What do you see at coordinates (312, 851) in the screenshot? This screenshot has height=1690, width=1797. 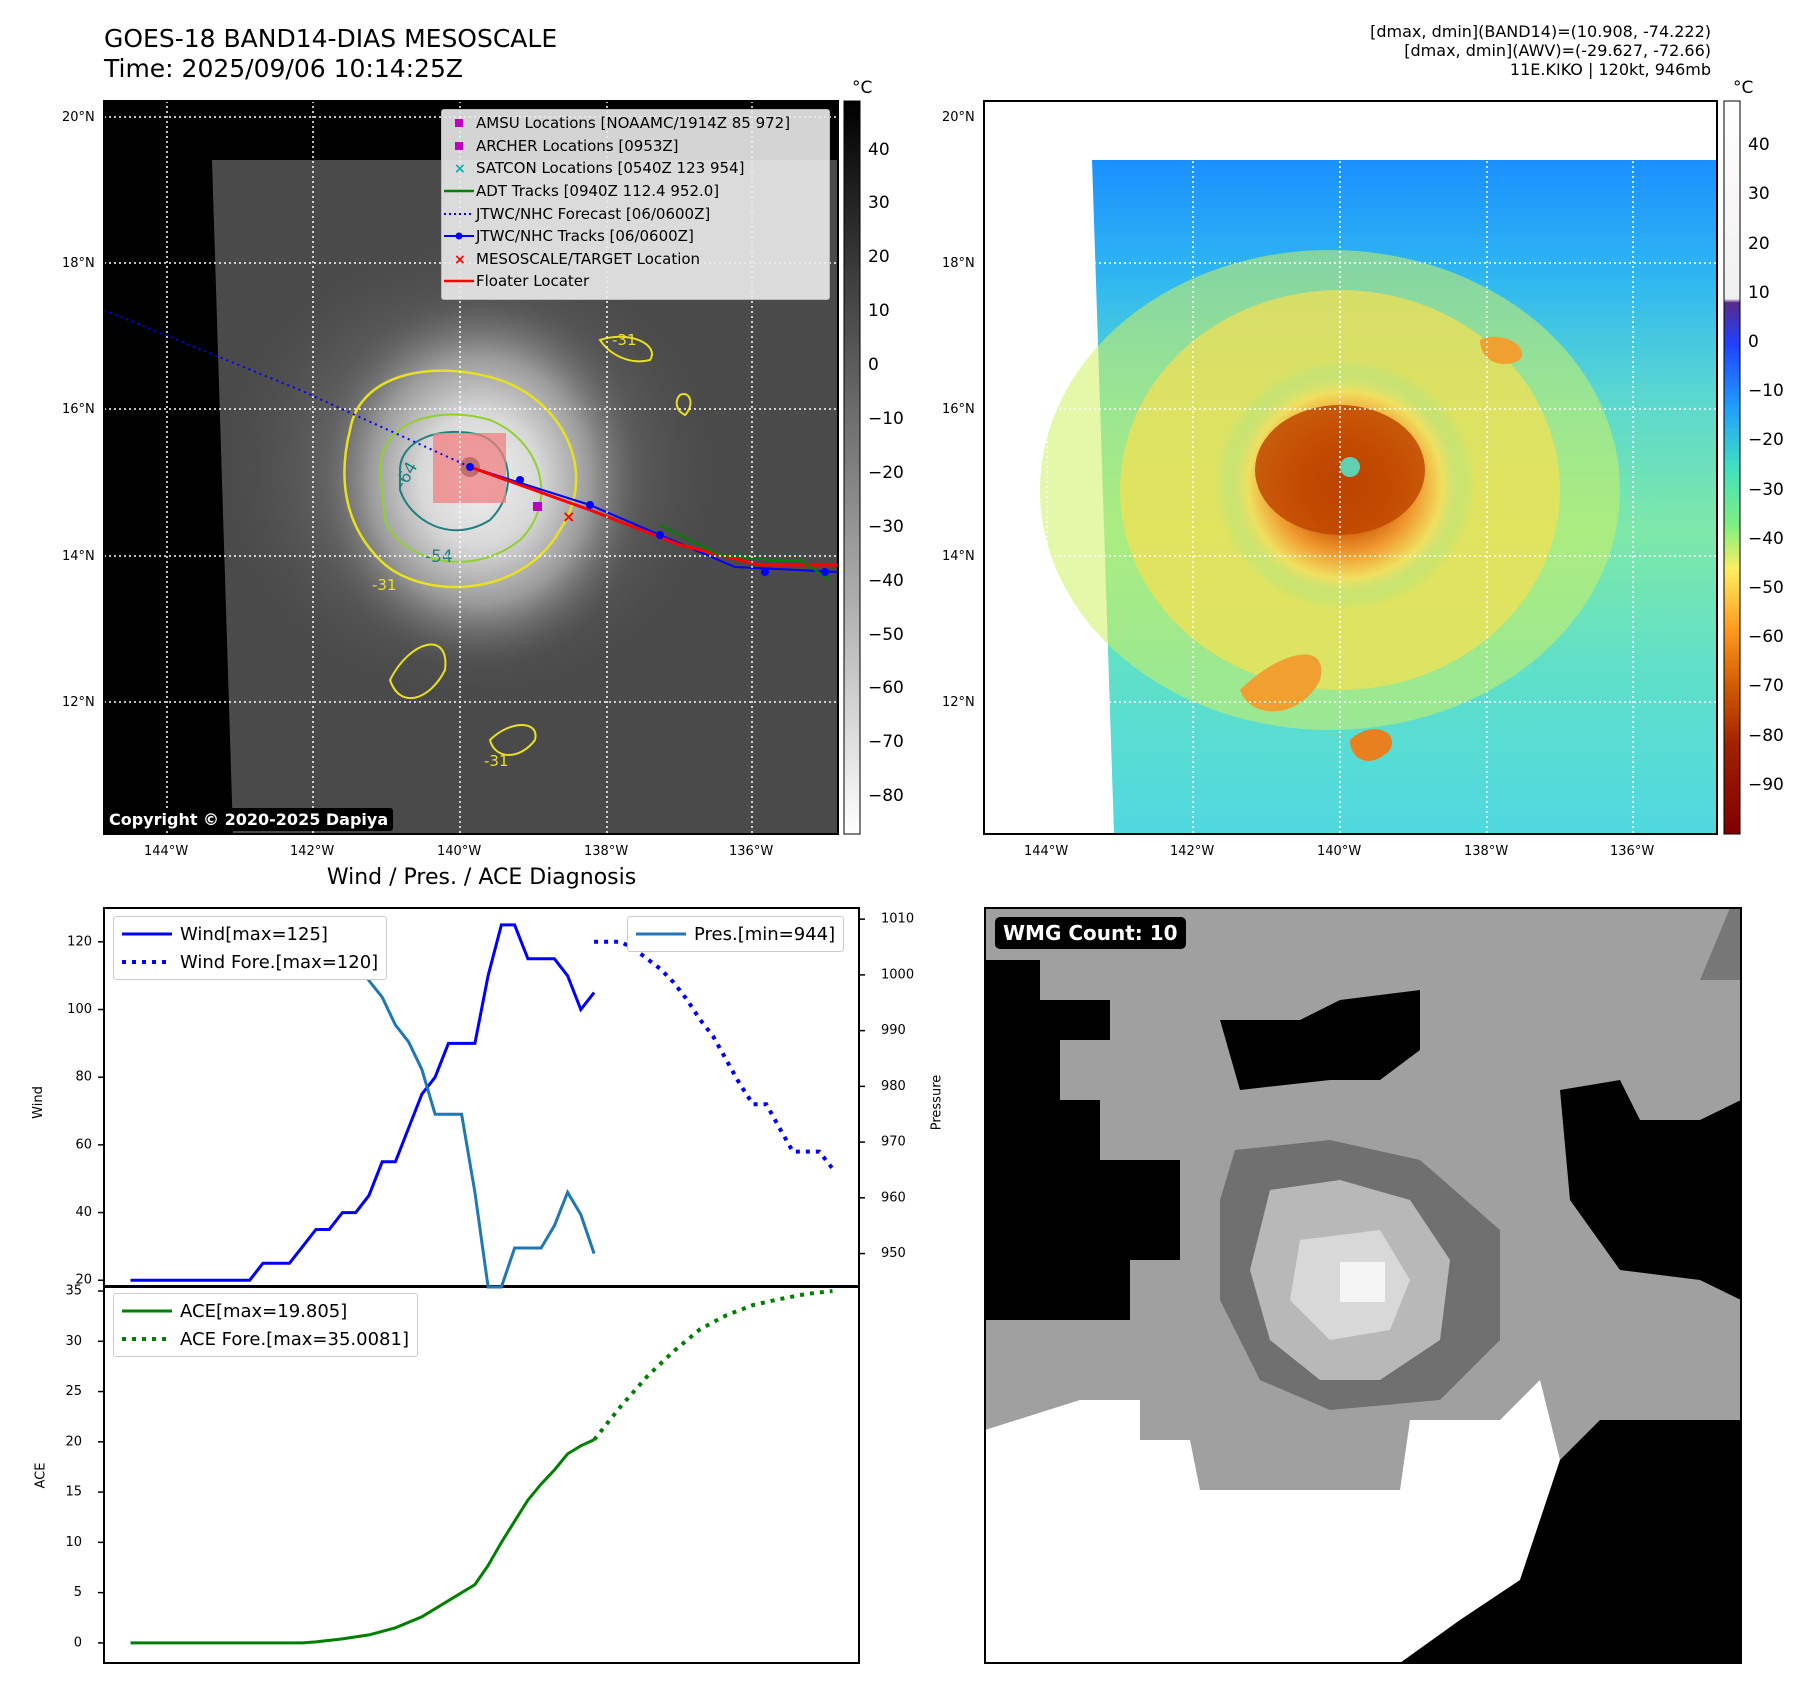 I see `lon-label: 142°W` at bounding box center [312, 851].